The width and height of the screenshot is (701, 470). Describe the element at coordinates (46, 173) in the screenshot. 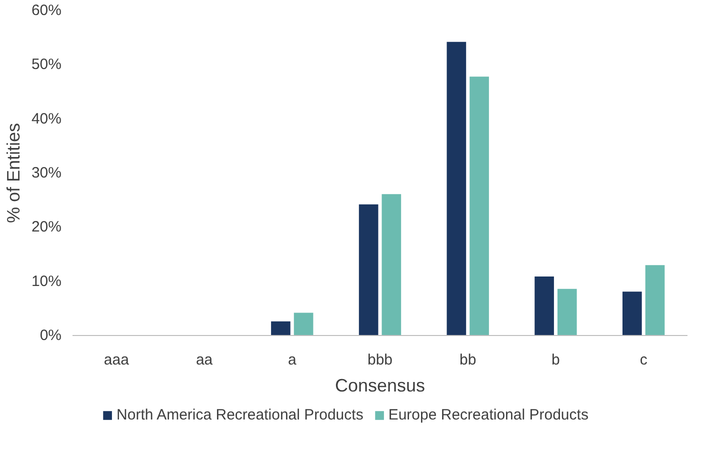

I see `y-tick-label: 30%` at that location.